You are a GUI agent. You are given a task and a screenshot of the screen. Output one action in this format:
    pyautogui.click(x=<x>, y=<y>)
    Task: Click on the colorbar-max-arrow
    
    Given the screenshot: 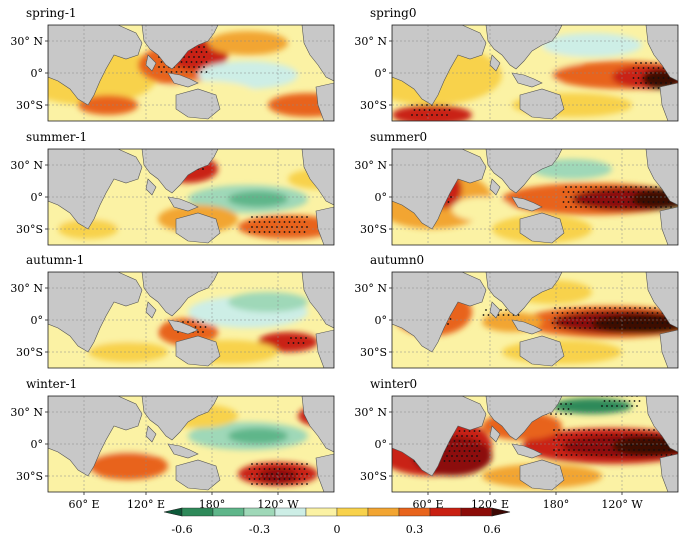 What is the action you would take?
    pyautogui.click(x=501, y=512)
    